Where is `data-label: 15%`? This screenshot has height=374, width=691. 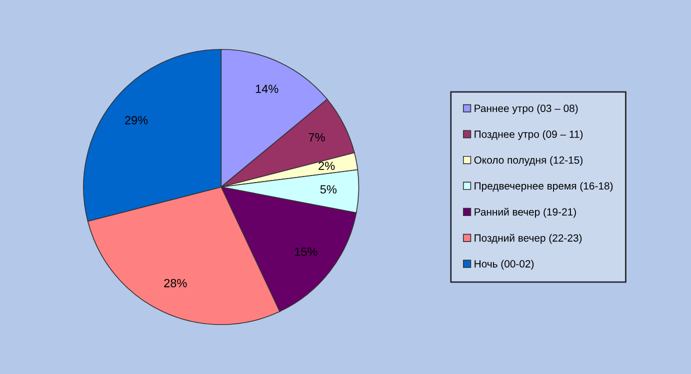 data-label: 15% is located at coordinates (306, 252).